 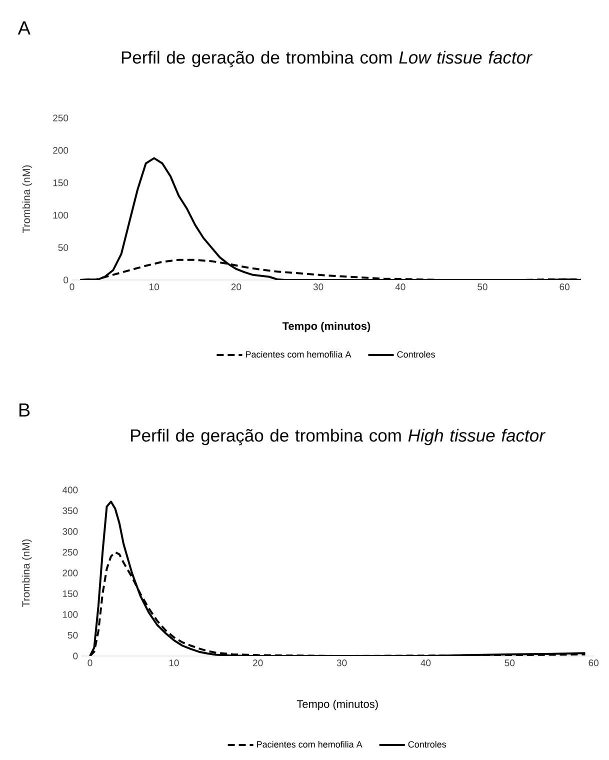 What do you see at coordinates (24, 410) in the screenshot?
I see `text: B` at bounding box center [24, 410].